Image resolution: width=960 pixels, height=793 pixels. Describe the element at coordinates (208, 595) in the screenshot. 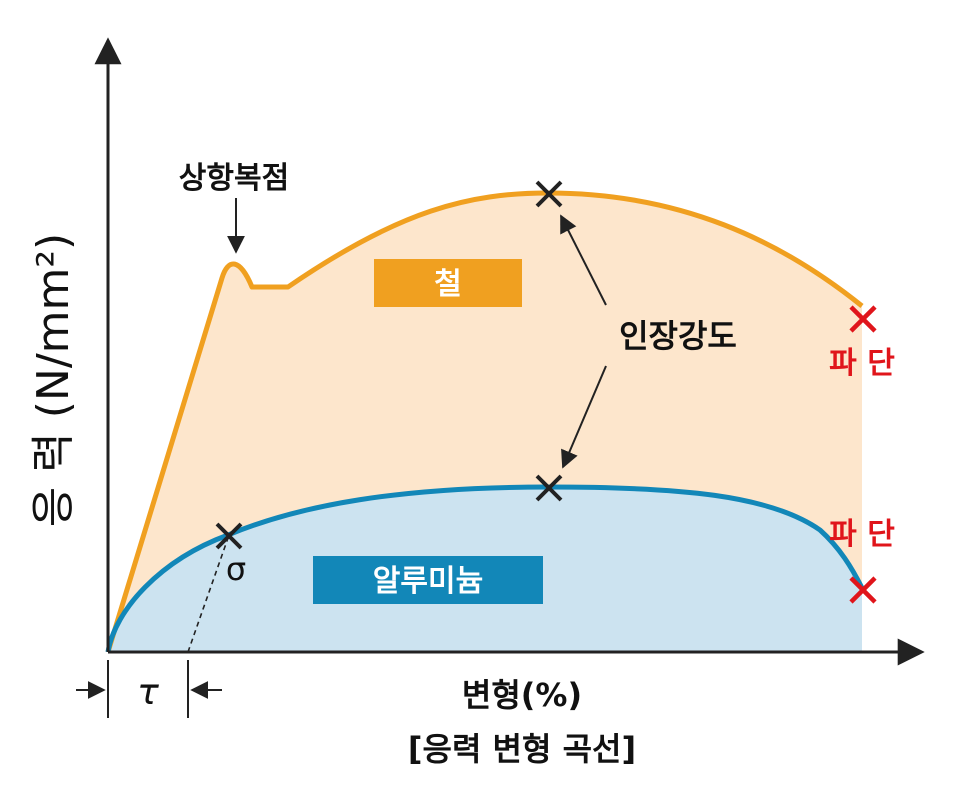

I see `offset-dashed-line` at that location.